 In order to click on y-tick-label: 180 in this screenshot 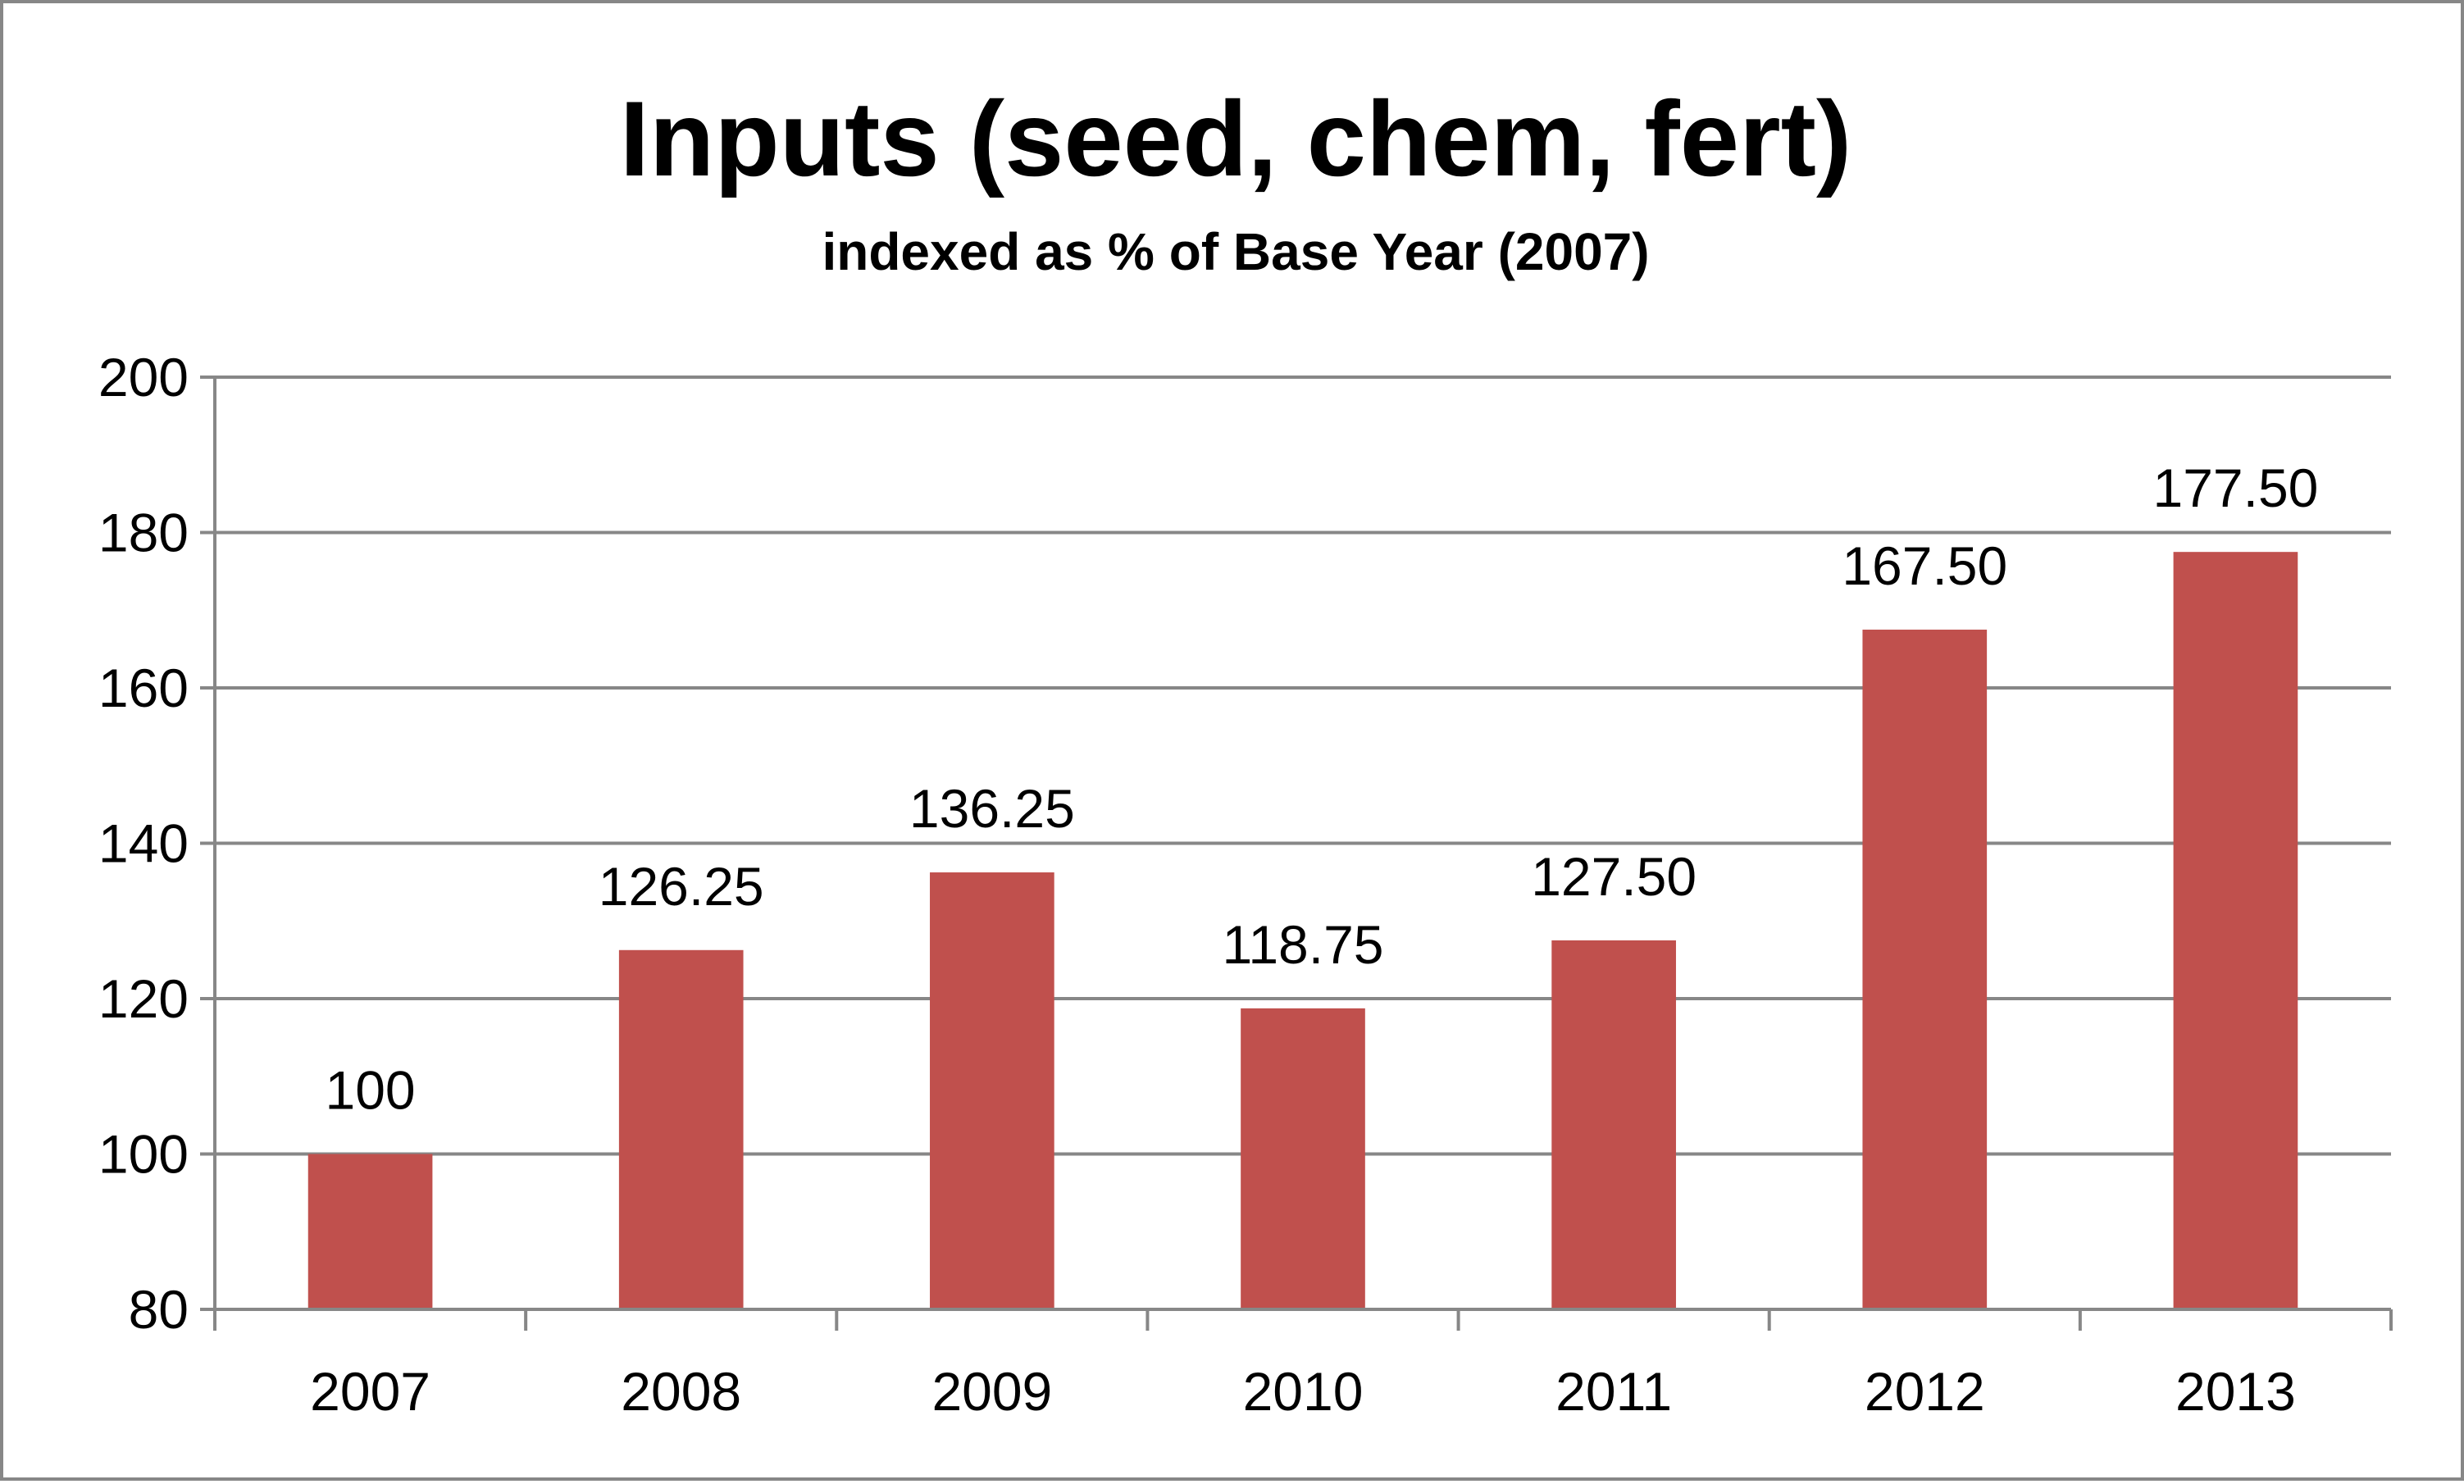, I will do `click(143, 533)`.